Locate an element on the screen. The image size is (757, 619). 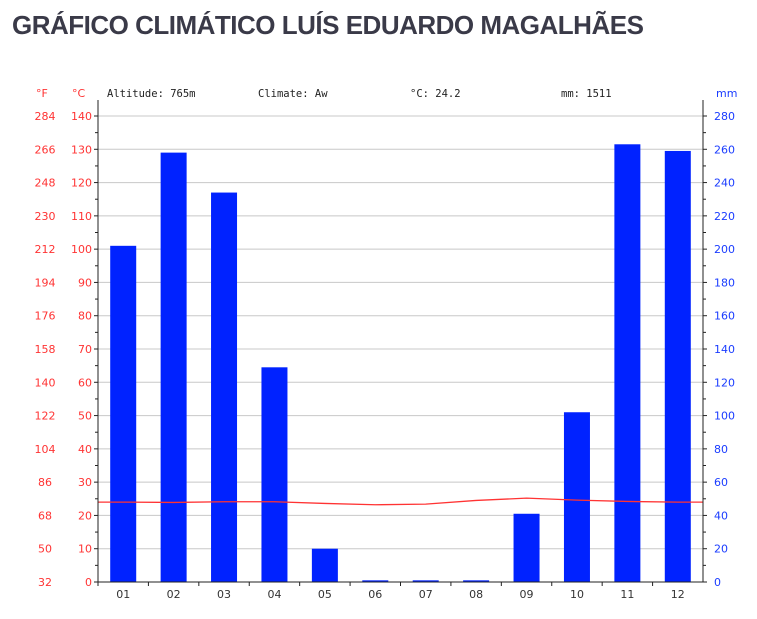
mm-tick-label: 60 is located at coordinates (721, 482).